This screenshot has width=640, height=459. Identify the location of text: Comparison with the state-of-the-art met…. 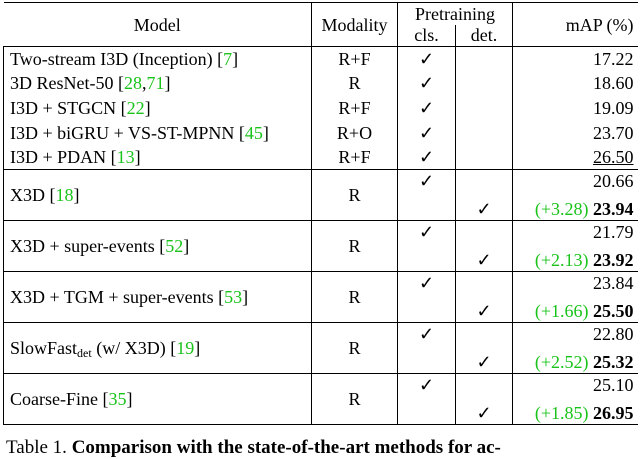
(286, 447).